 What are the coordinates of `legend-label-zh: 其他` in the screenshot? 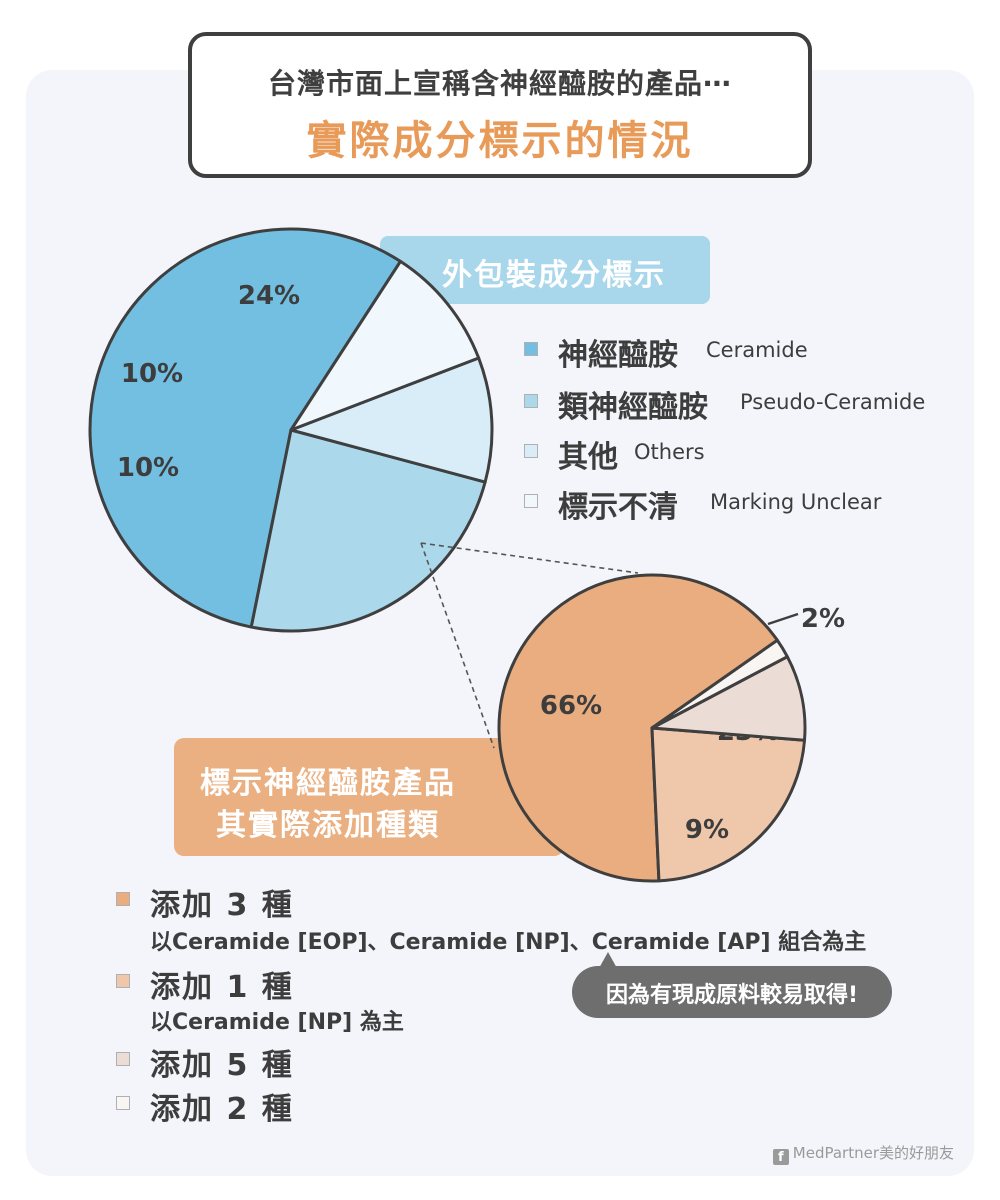 It's located at (588, 457).